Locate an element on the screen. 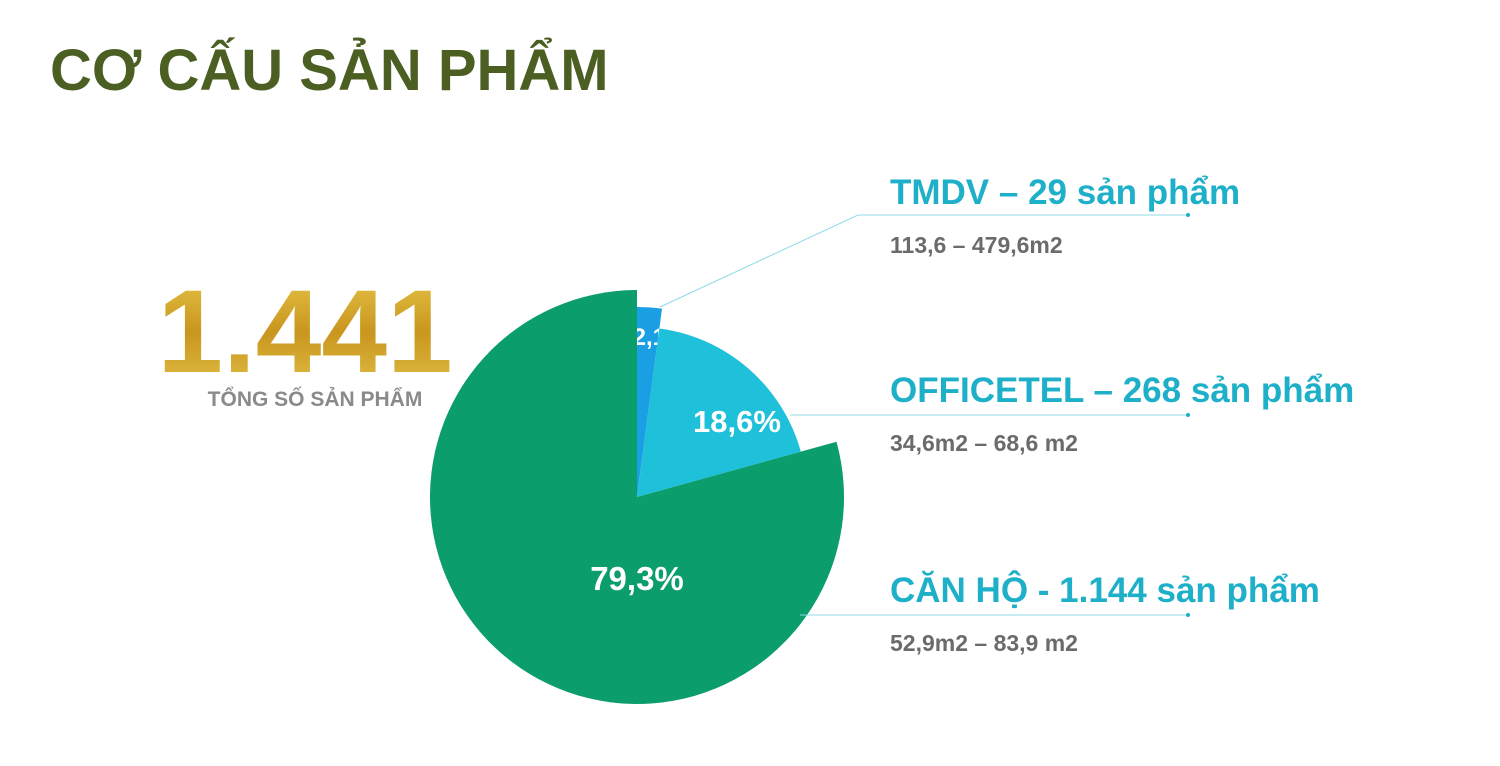 This screenshot has width=1500, height=766. legend-detail: 34,6m2 – 68,6 m2 is located at coordinates (984, 443).